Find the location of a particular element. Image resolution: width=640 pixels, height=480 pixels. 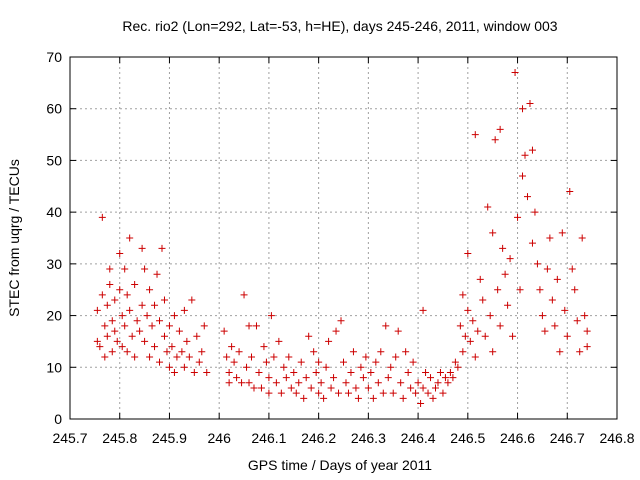

x-tick-label: 246.1 is located at coordinates (268, 438).